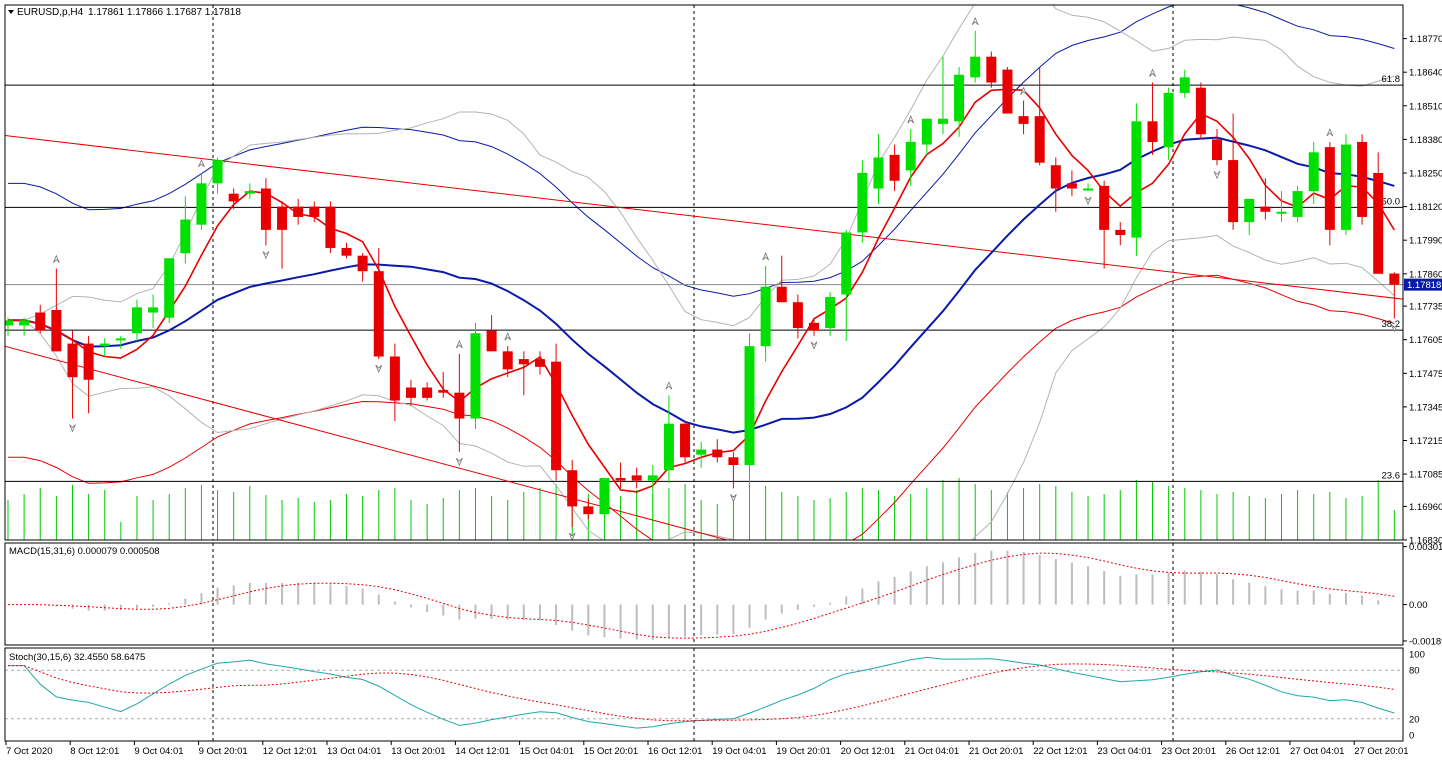 The image size is (1442, 764). What do you see at coordinates (704, 694) in the screenshot?
I see `stoch-panel` at bounding box center [704, 694].